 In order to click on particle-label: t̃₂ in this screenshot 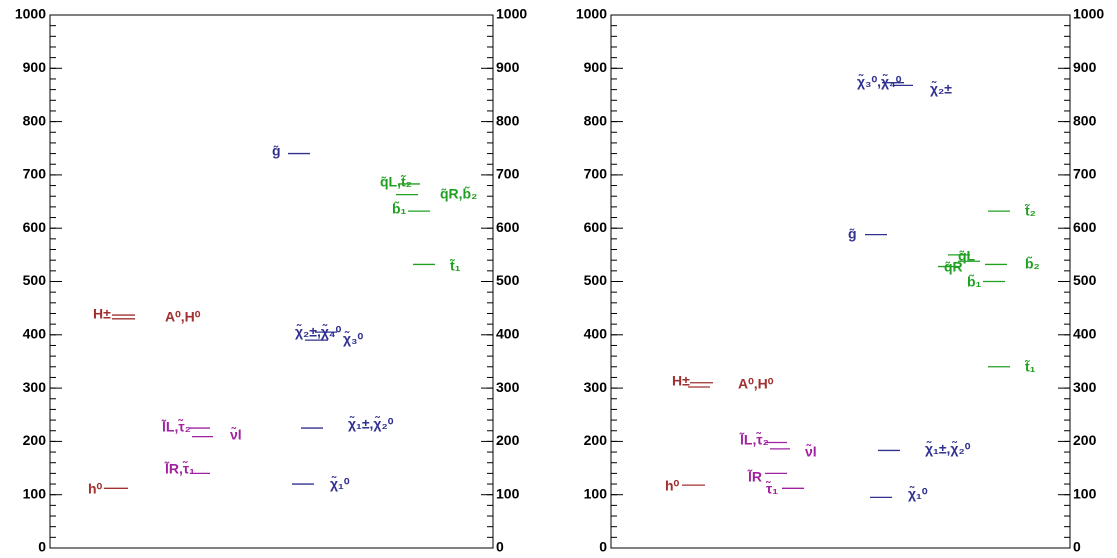, I will do `click(1030, 210)`.